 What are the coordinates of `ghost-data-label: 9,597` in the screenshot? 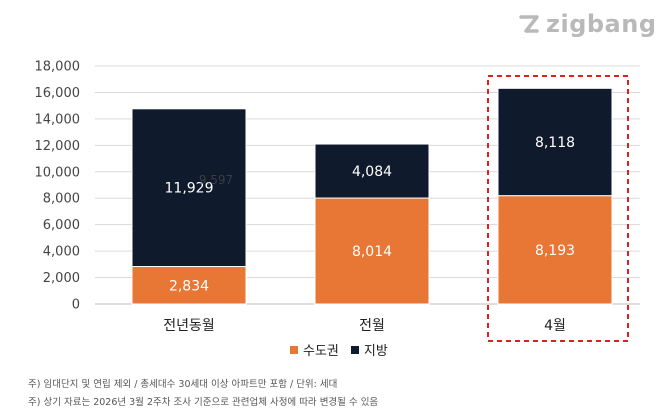 It's located at (216, 180).